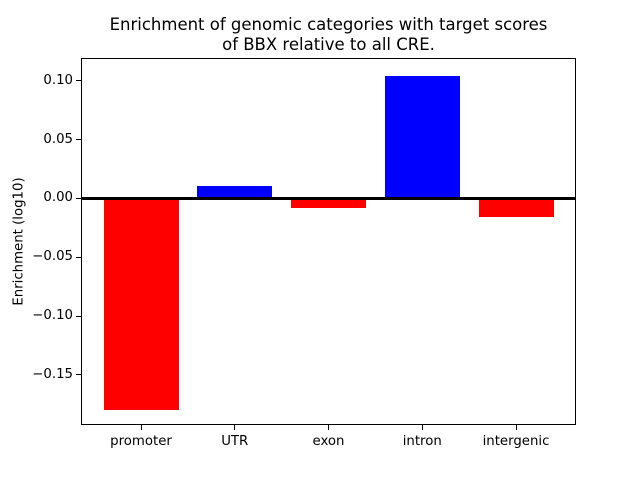  What do you see at coordinates (516, 441) in the screenshot?
I see `x-tick-label: intergenic` at bounding box center [516, 441].